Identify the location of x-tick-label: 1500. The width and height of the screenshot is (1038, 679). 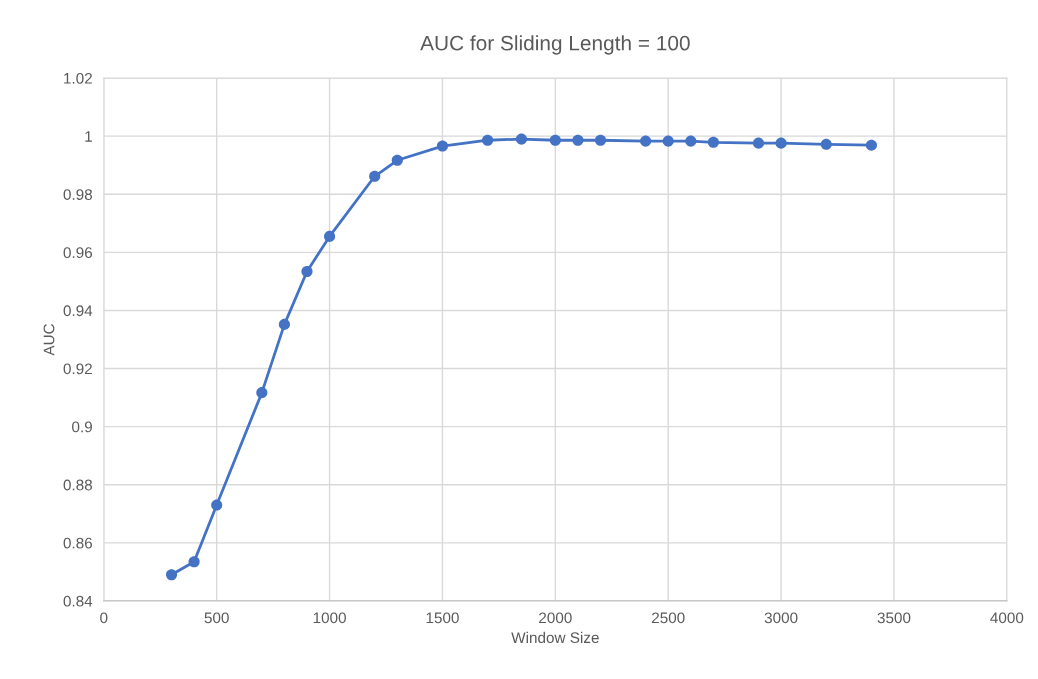
(442, 618).